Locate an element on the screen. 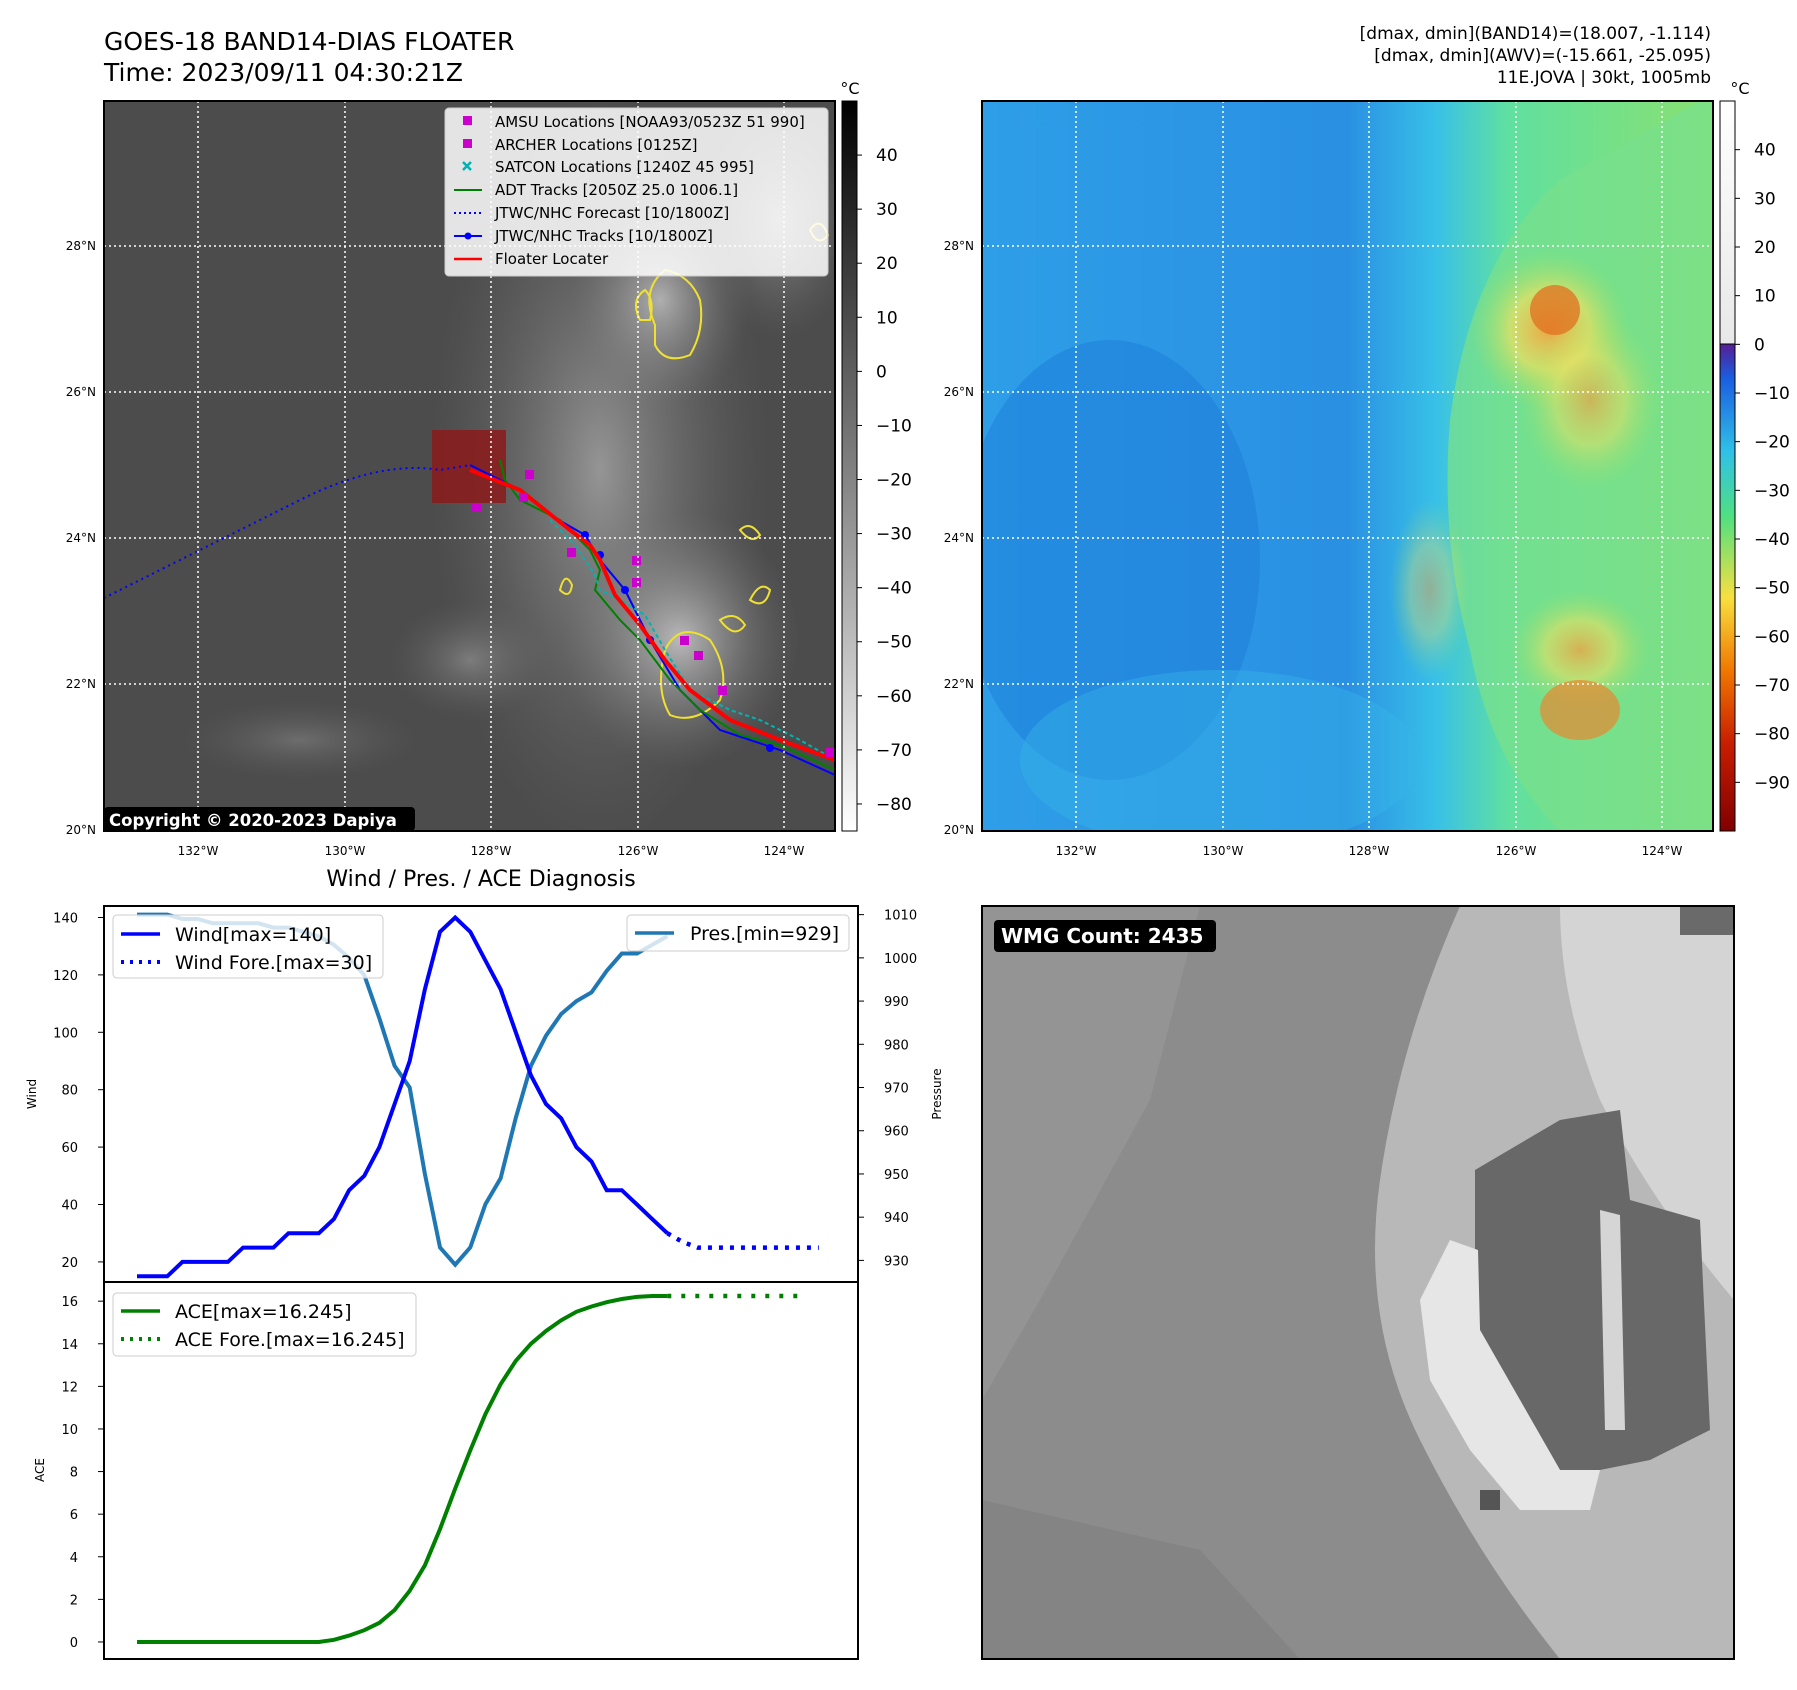  awv-colorbar-tick-label: 0 is located at coordinates (1759, 345).